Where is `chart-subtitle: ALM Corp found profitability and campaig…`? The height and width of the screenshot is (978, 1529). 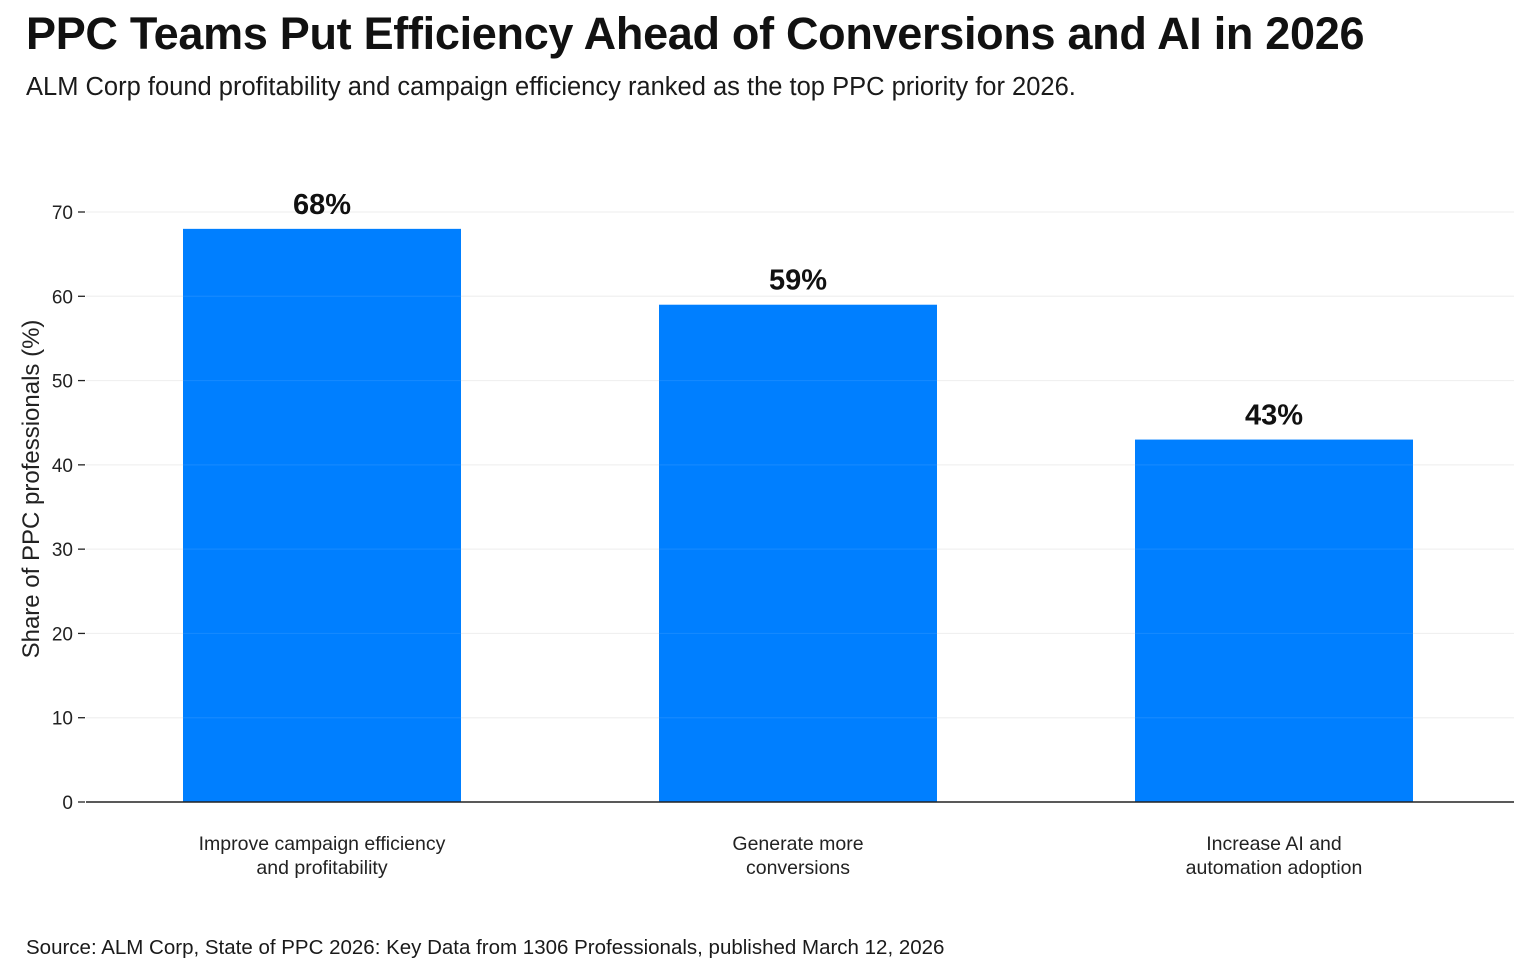 chart-subtitle: ALM Corp found profitability and campaig… is located at coordinates (551, 87).